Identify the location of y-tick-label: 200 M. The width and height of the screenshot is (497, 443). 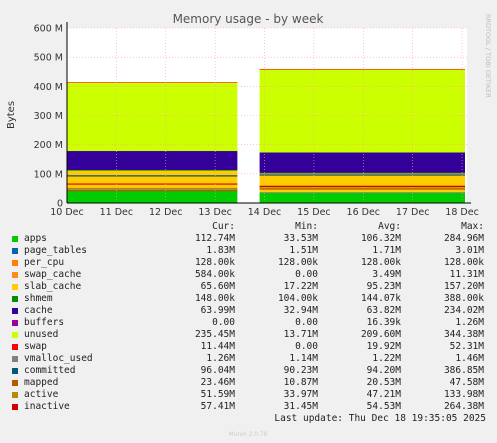
(48, 145).